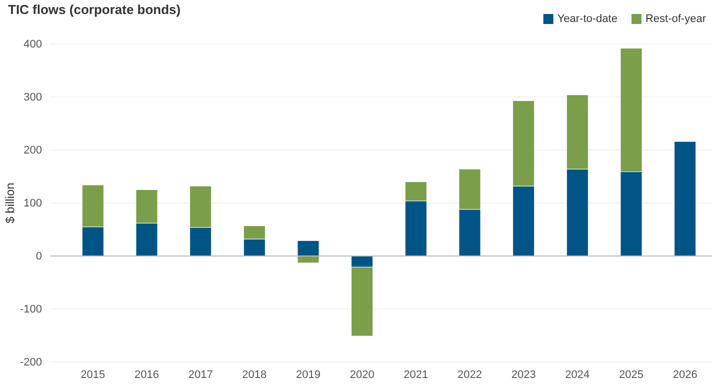 The image size is (720, 391). I want to click on x-tick-label: 2021, so click(416, 374).